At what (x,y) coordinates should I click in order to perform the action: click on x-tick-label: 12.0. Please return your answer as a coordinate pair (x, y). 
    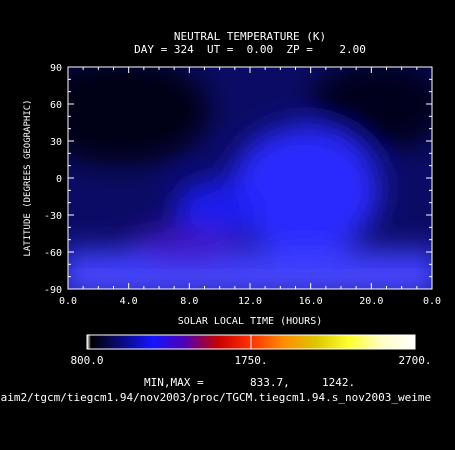
    Looking at the image, I should click on (250, 301).